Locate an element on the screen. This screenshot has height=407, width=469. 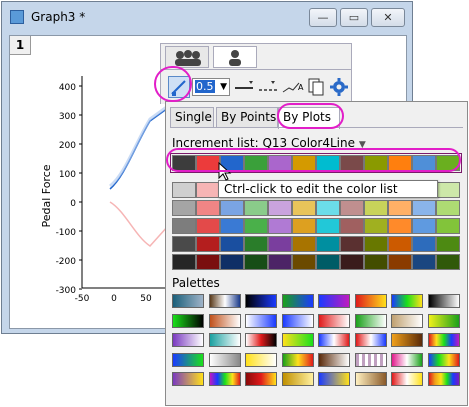
tab-by-points: By Points is located at coordinates (247, 117).